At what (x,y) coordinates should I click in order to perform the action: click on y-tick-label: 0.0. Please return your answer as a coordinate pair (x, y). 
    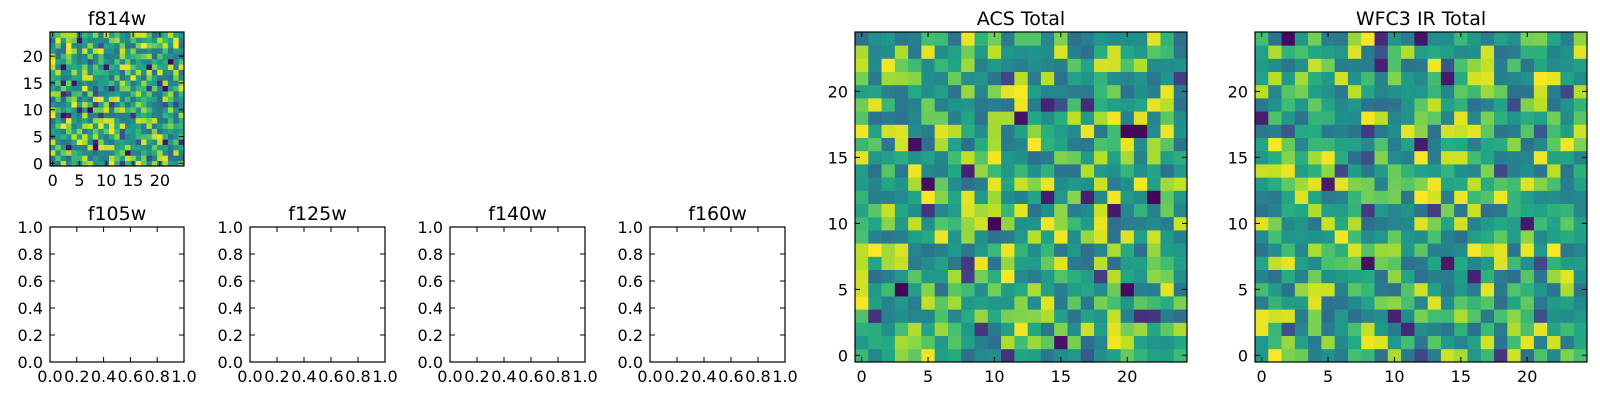
    Looking at the image, I should click on (630, 362).